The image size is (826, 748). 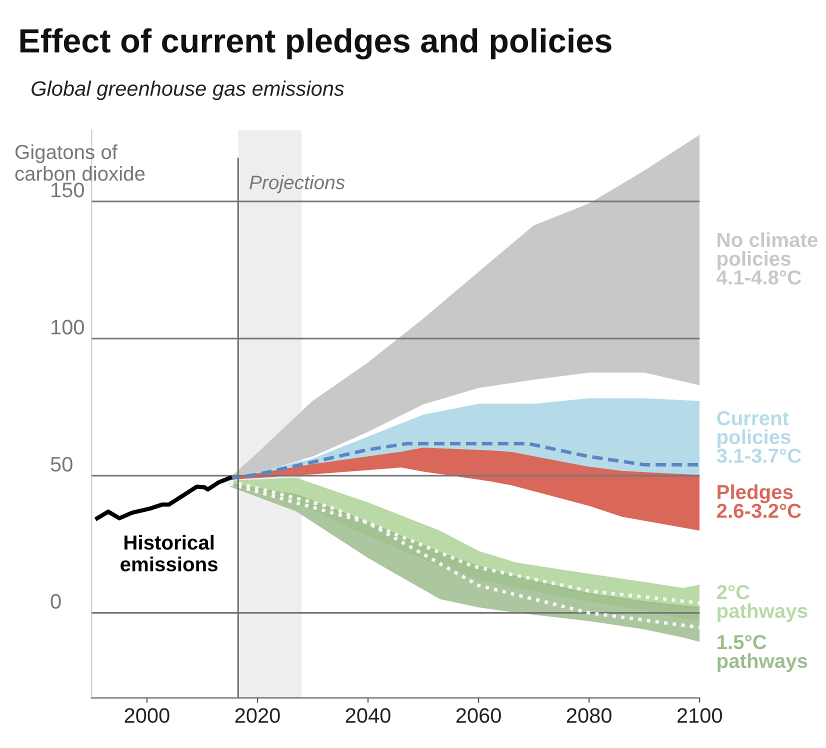 What do you see at coordinates (169, 553) in the screenshot?
I see `series-label: Historical emissions` at bounding box center [169, 553].